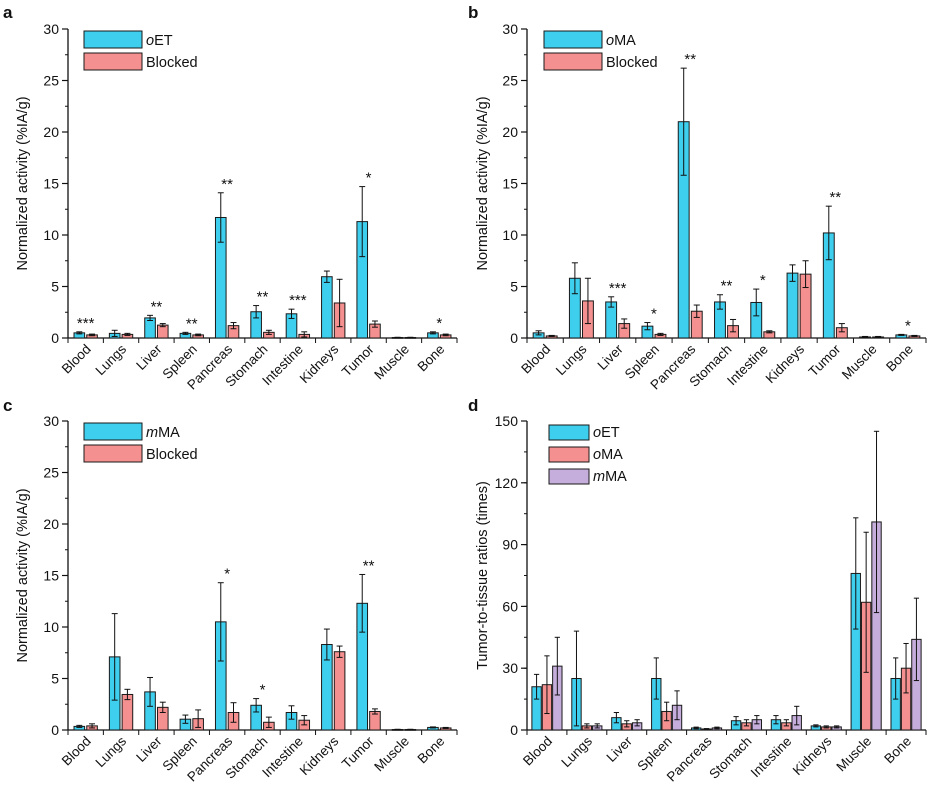 This screenshot has height=792, width=934. What do you see at coordinates (792, 305) in the screenshot?
I see `bar-oMA` at bounding box center [792, 305].